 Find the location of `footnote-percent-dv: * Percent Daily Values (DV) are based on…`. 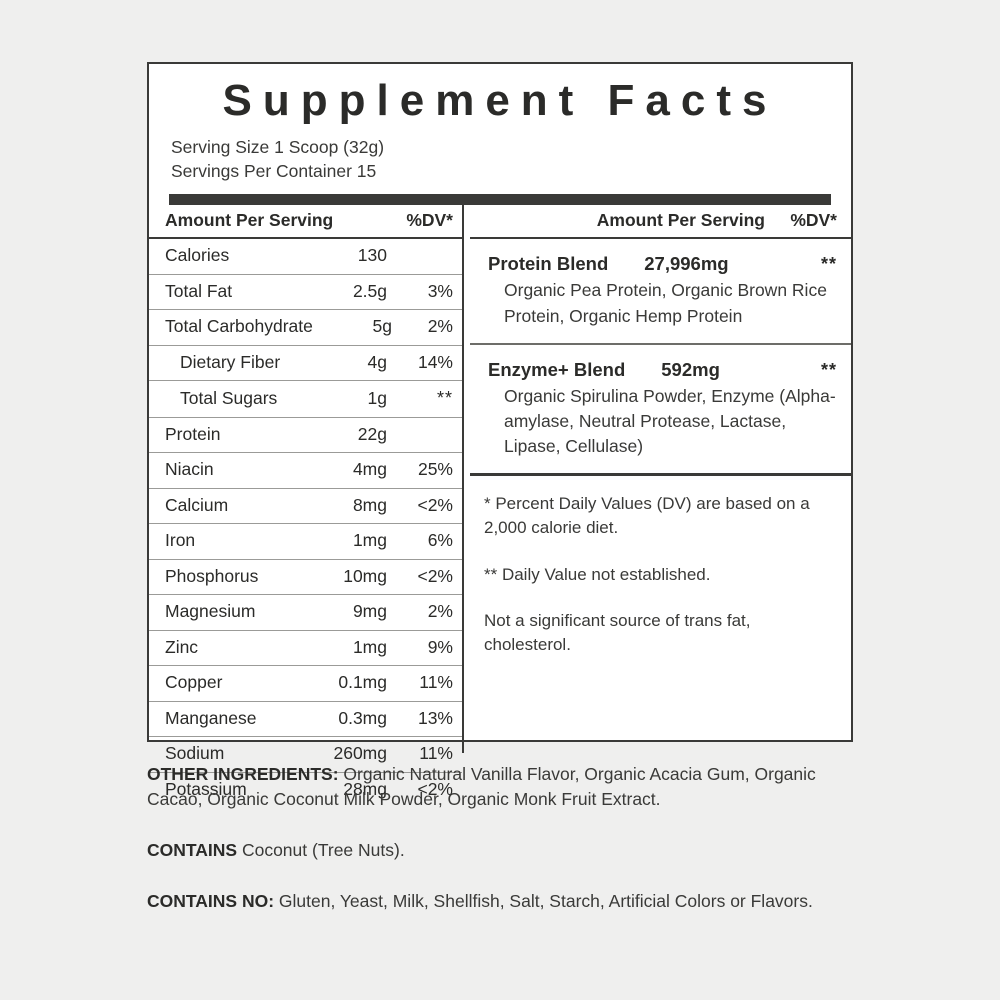

footnote-percent-dv: * Percent Daily Values (DV) are based on… is located at coordinates (647, 516).